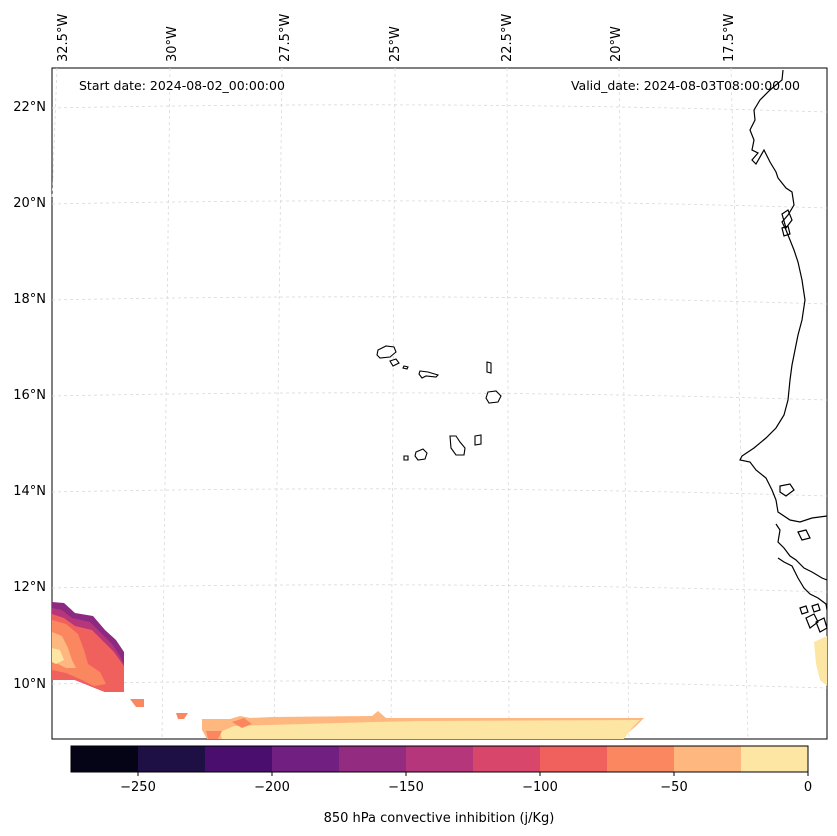  I want to click on island-santa-luzia, so click(405, 367).